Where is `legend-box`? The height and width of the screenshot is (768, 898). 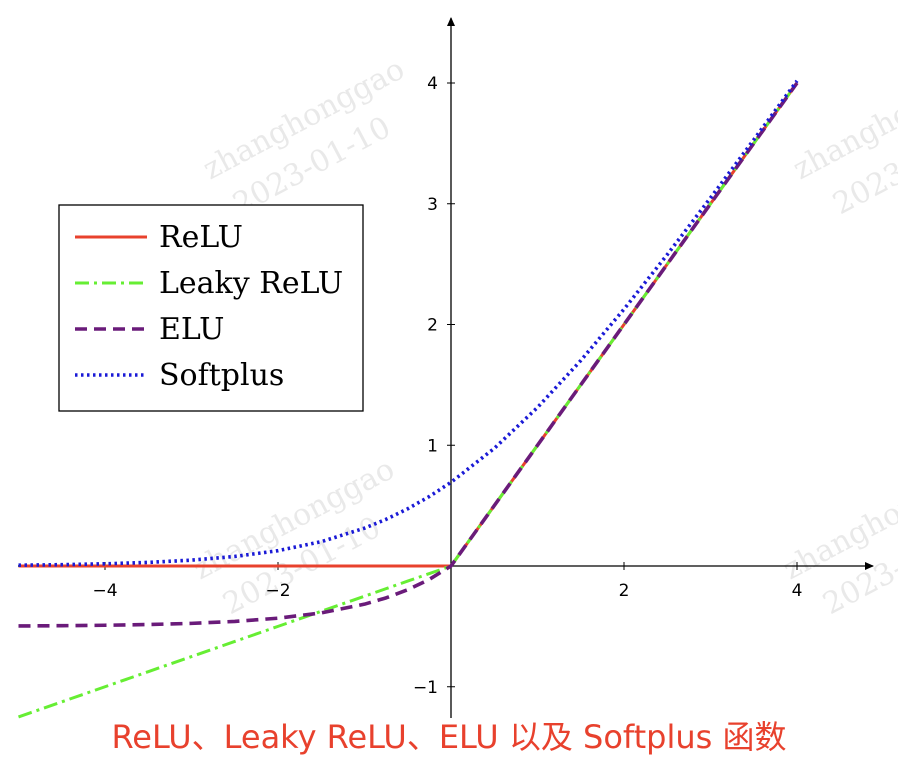
legend-box is located at coordinates (211, 308).